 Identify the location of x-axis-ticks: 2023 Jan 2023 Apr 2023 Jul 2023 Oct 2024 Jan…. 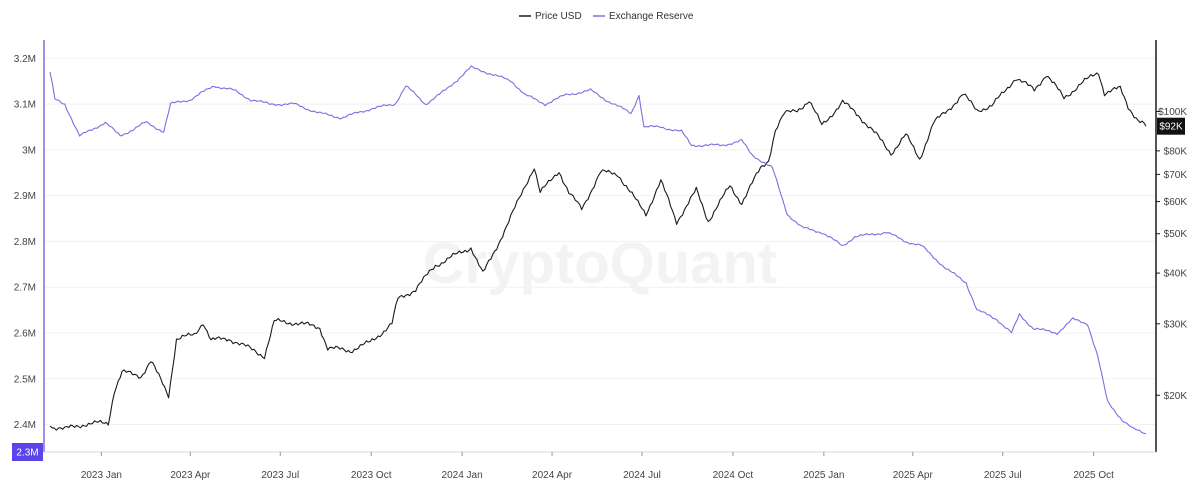
(597, 466).